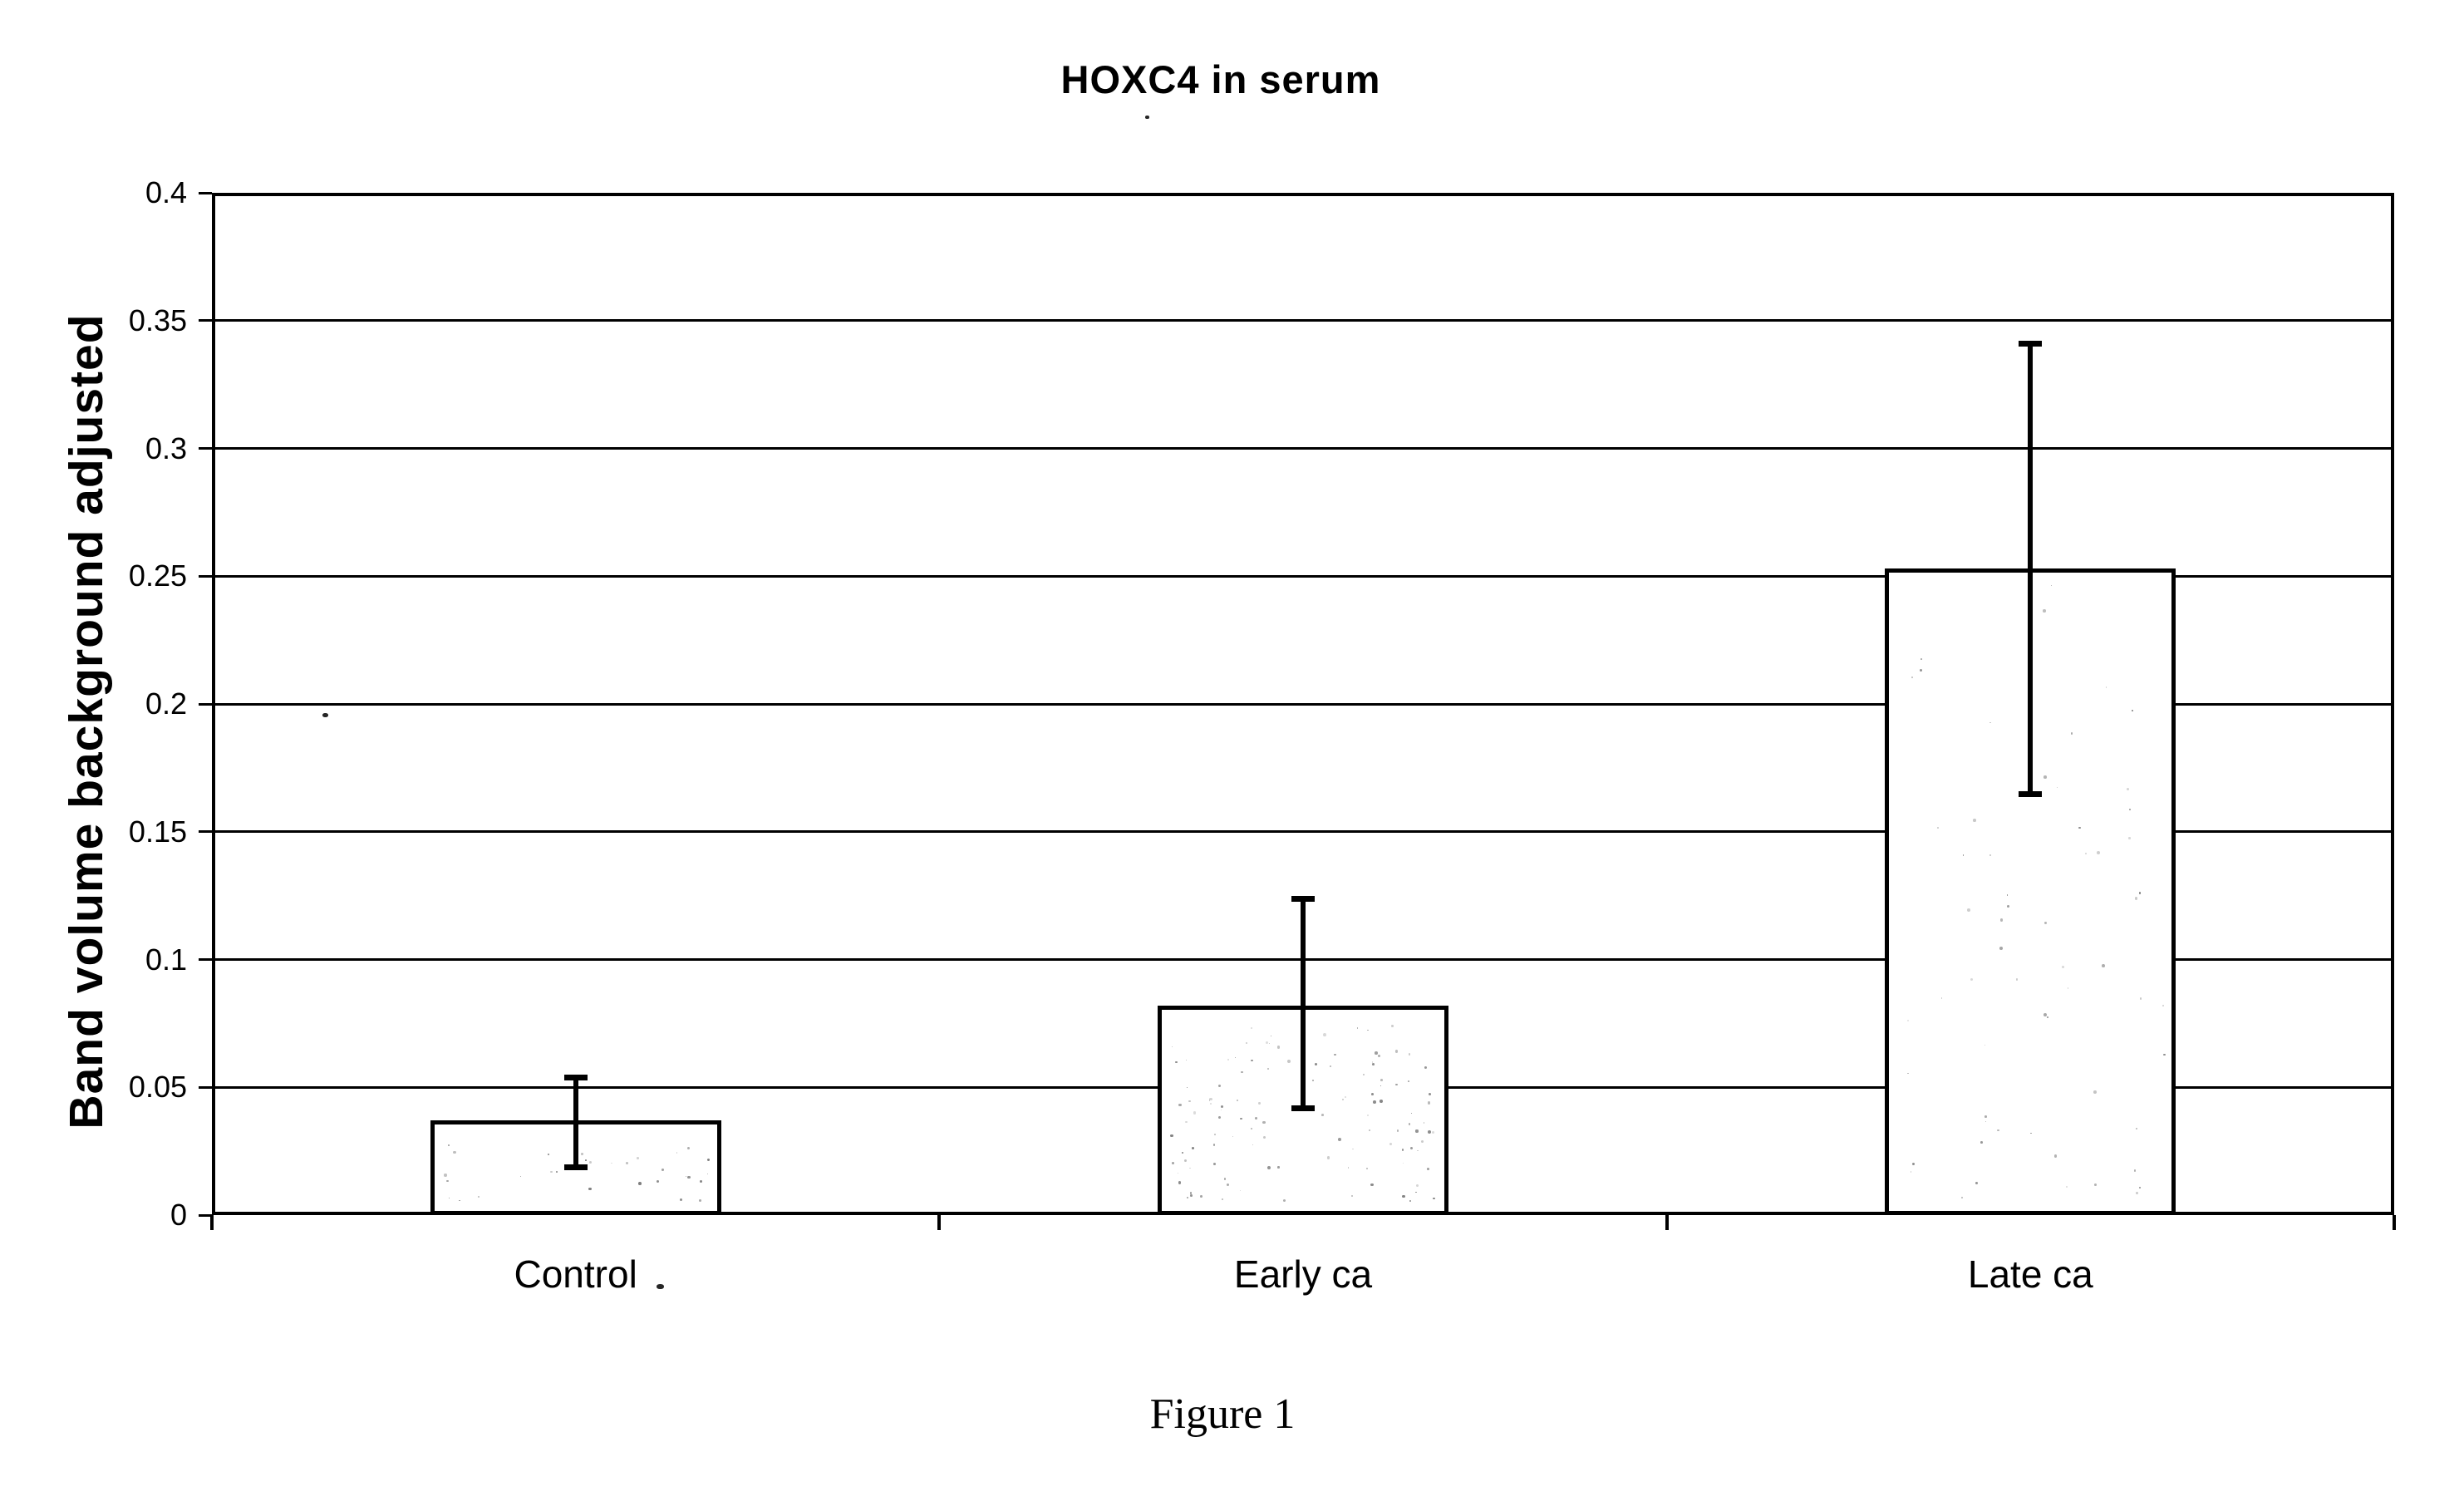 The image size is (2464, 1496). I want to click on y-tick-label: 0.05, so click(157, 1087).